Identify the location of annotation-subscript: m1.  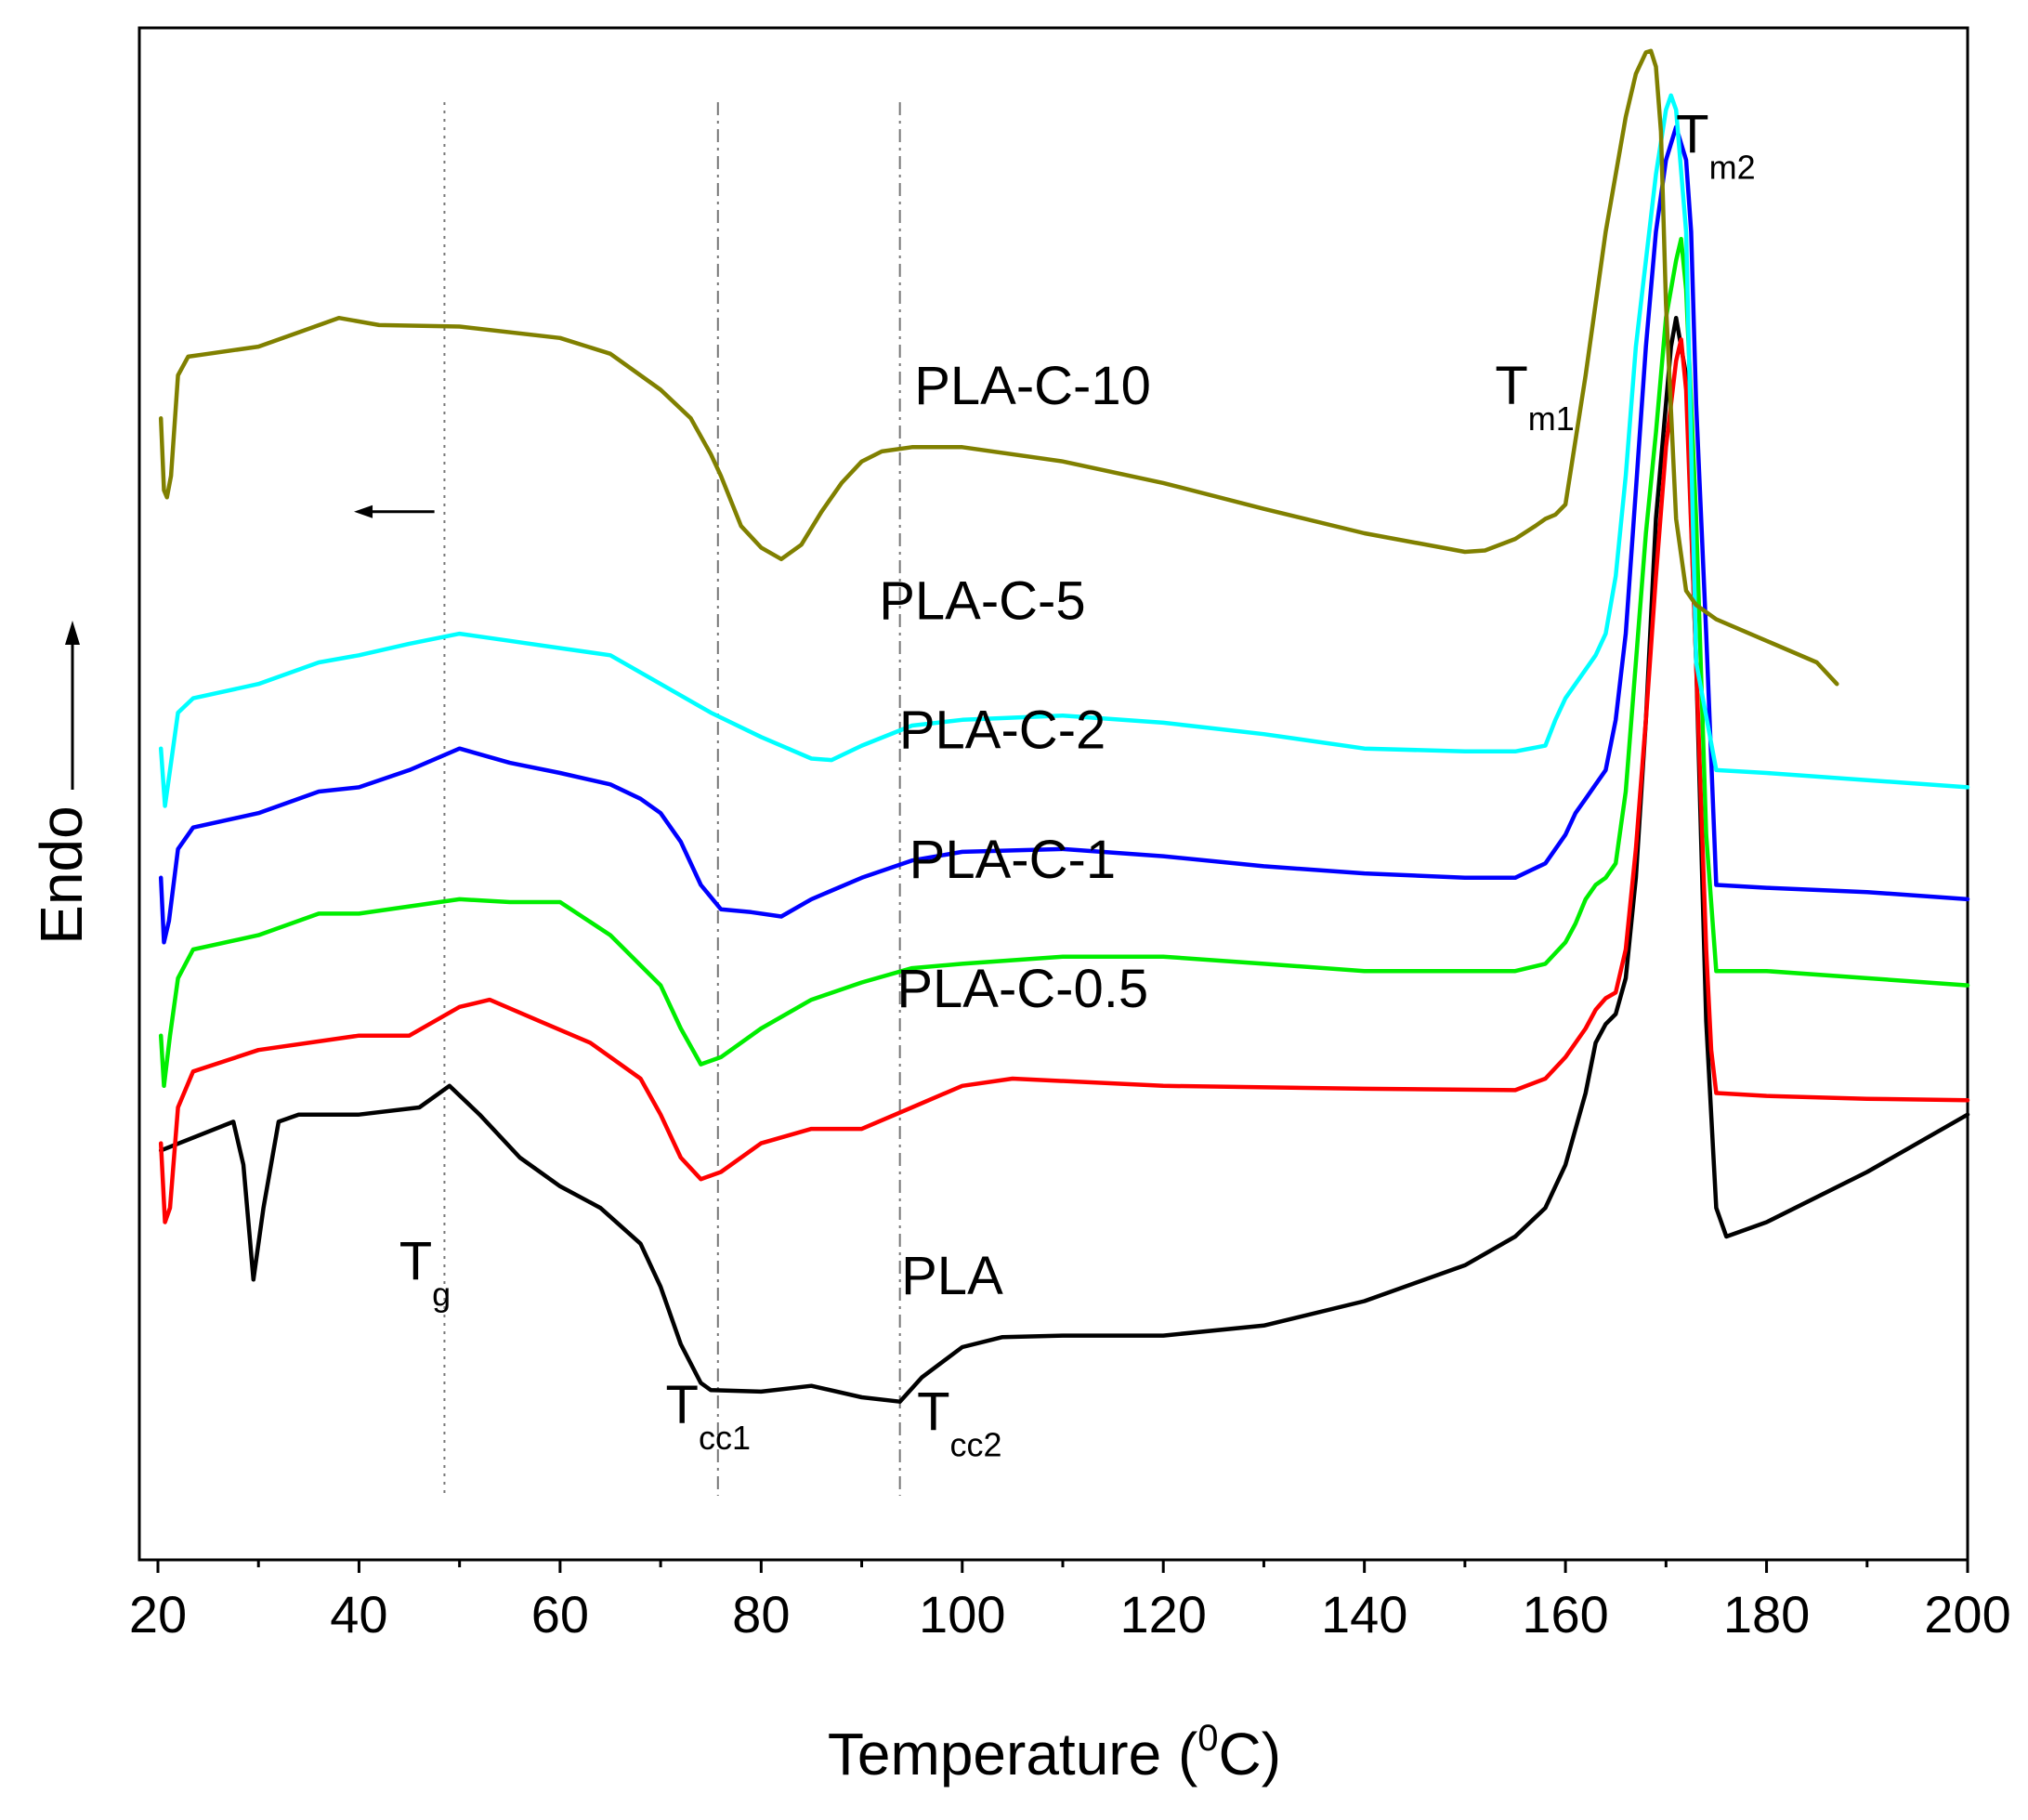
(1552, 418).